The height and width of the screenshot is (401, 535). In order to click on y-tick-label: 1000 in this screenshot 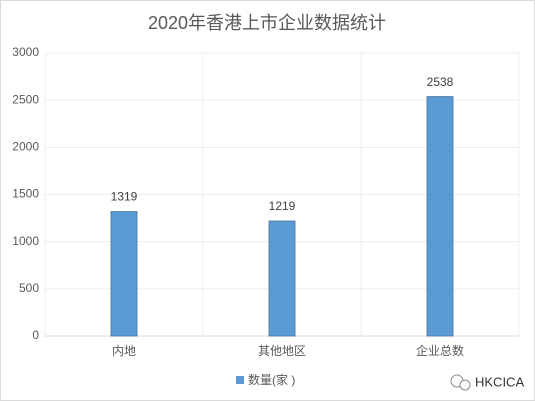, I will do `click(25, 241)`.